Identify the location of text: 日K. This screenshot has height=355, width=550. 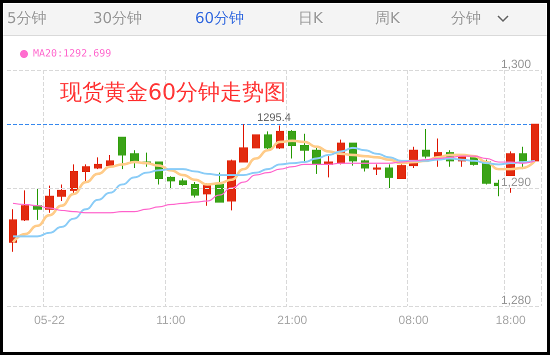
(310, 18).